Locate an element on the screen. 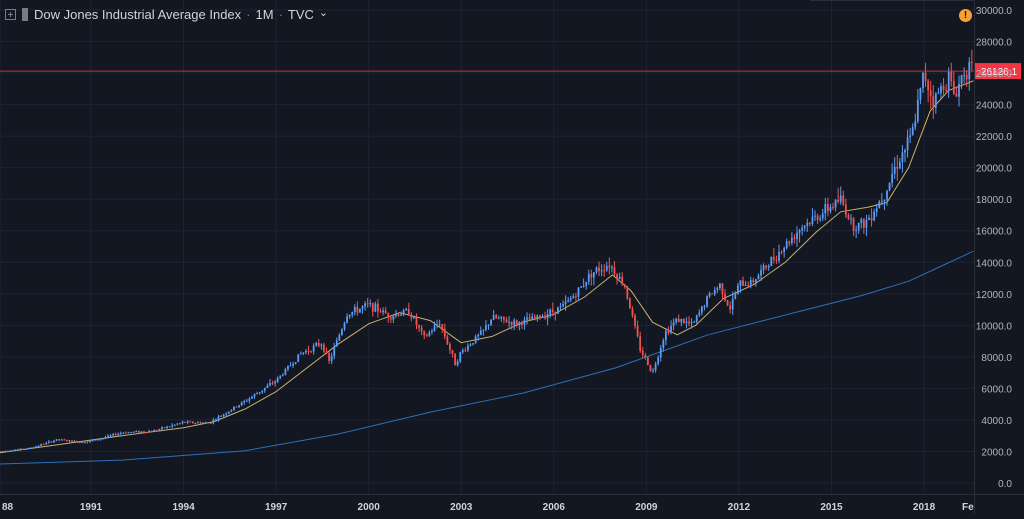 Image resolution: width=1024 pixels, height=519 pixels. symbol-name: Dow Jones Industrial Average Index is located at coordinates (138, 14).